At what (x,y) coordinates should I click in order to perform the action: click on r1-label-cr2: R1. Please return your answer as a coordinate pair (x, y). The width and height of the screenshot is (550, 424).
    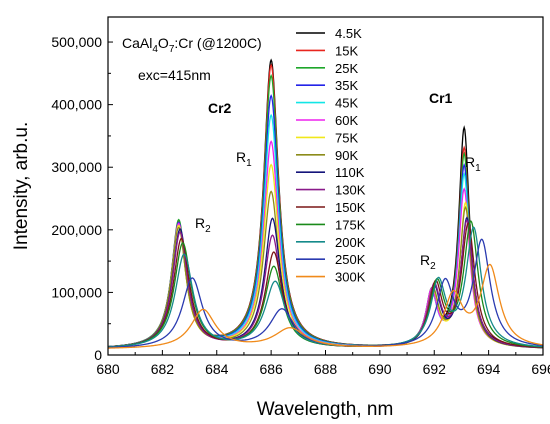
    Looking at the image, I should click on (244, 159).